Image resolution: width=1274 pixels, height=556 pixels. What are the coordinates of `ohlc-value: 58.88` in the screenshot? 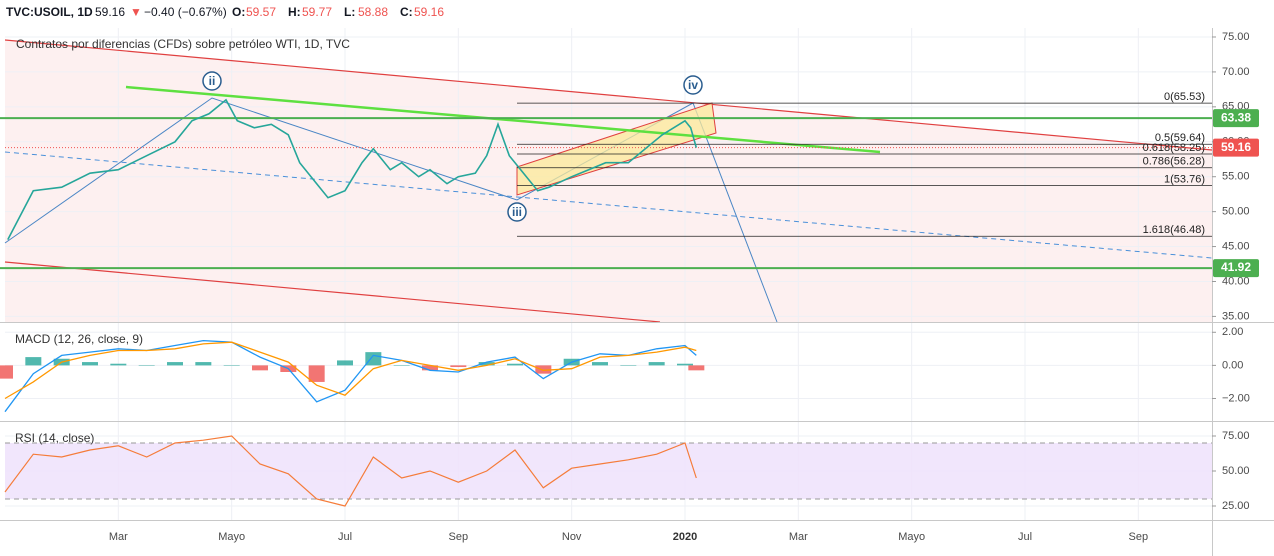 It's located at (373, 12).